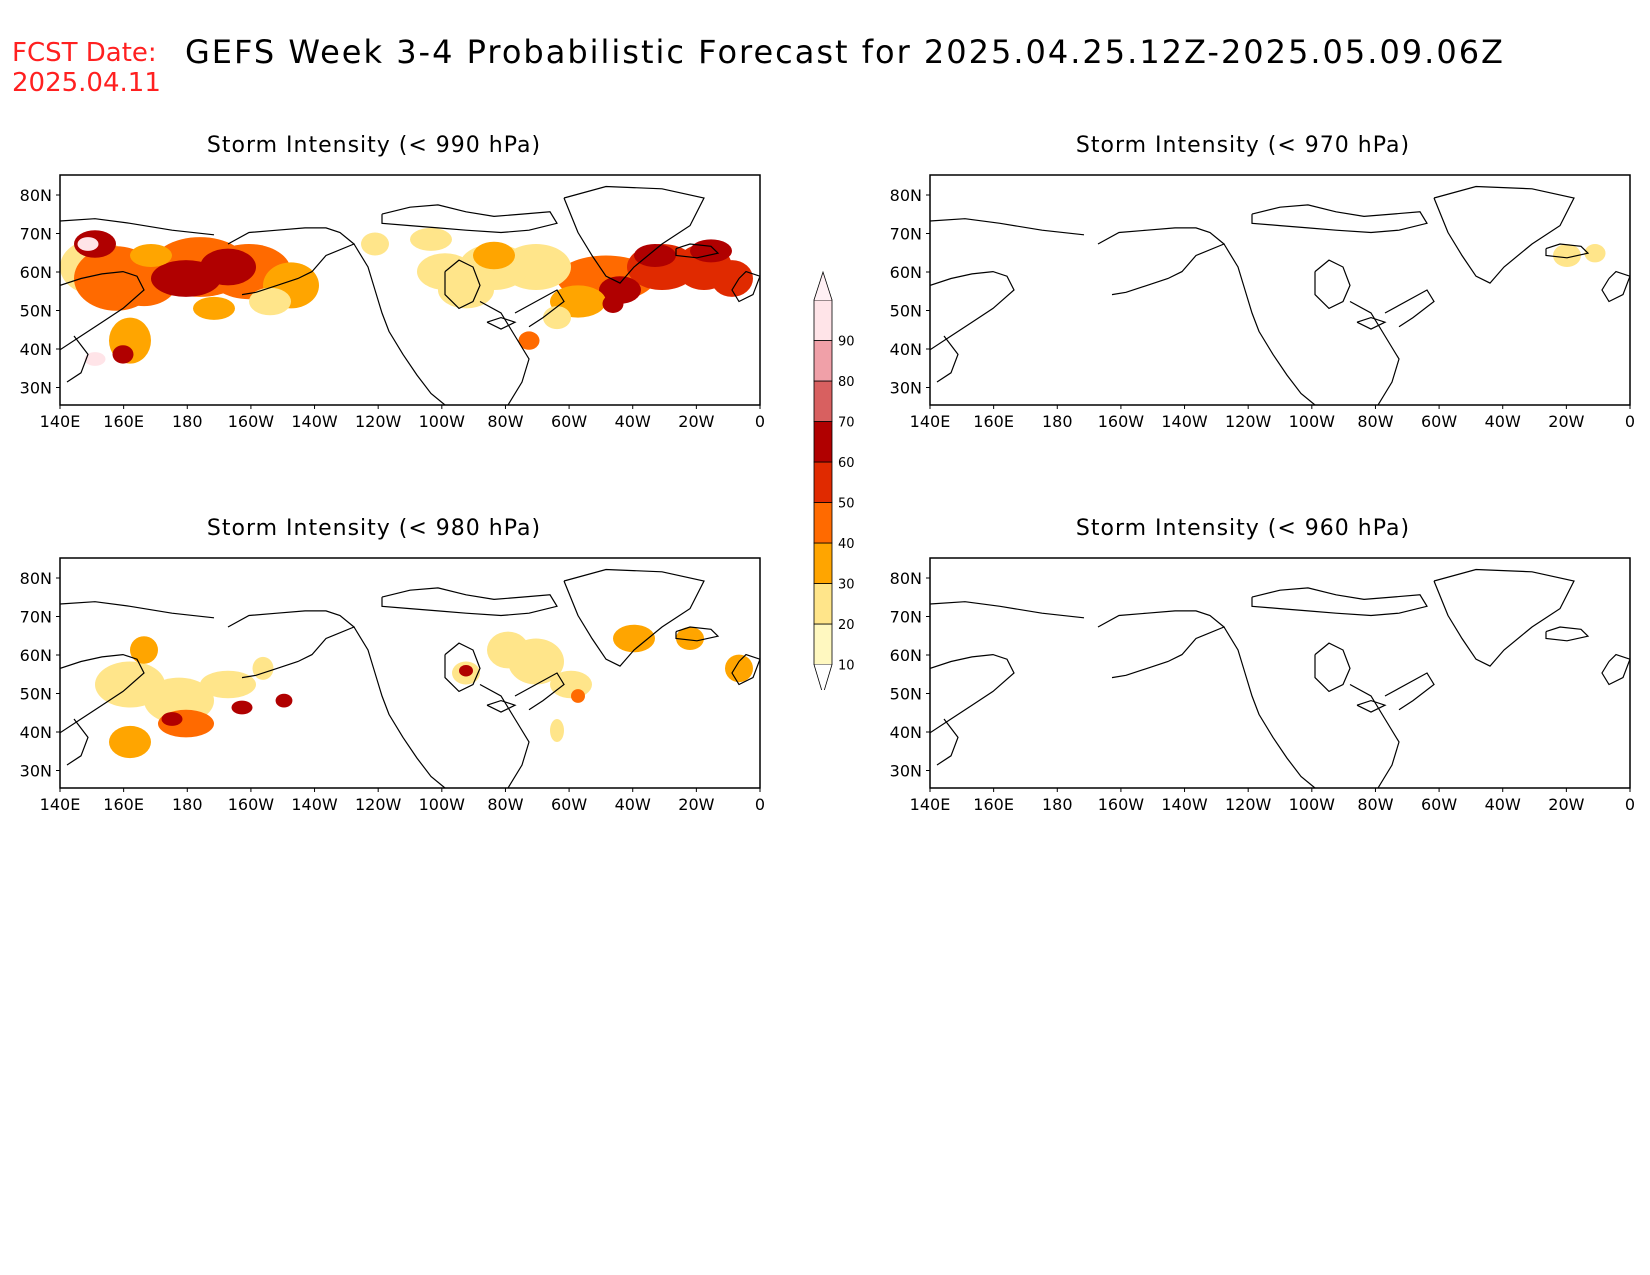  What do you see at coordinates (374, 145) in the screenshot?
I see `panel-title-990: Storm Intensity (< 990 hPa)` at bounding box center [374, 145].